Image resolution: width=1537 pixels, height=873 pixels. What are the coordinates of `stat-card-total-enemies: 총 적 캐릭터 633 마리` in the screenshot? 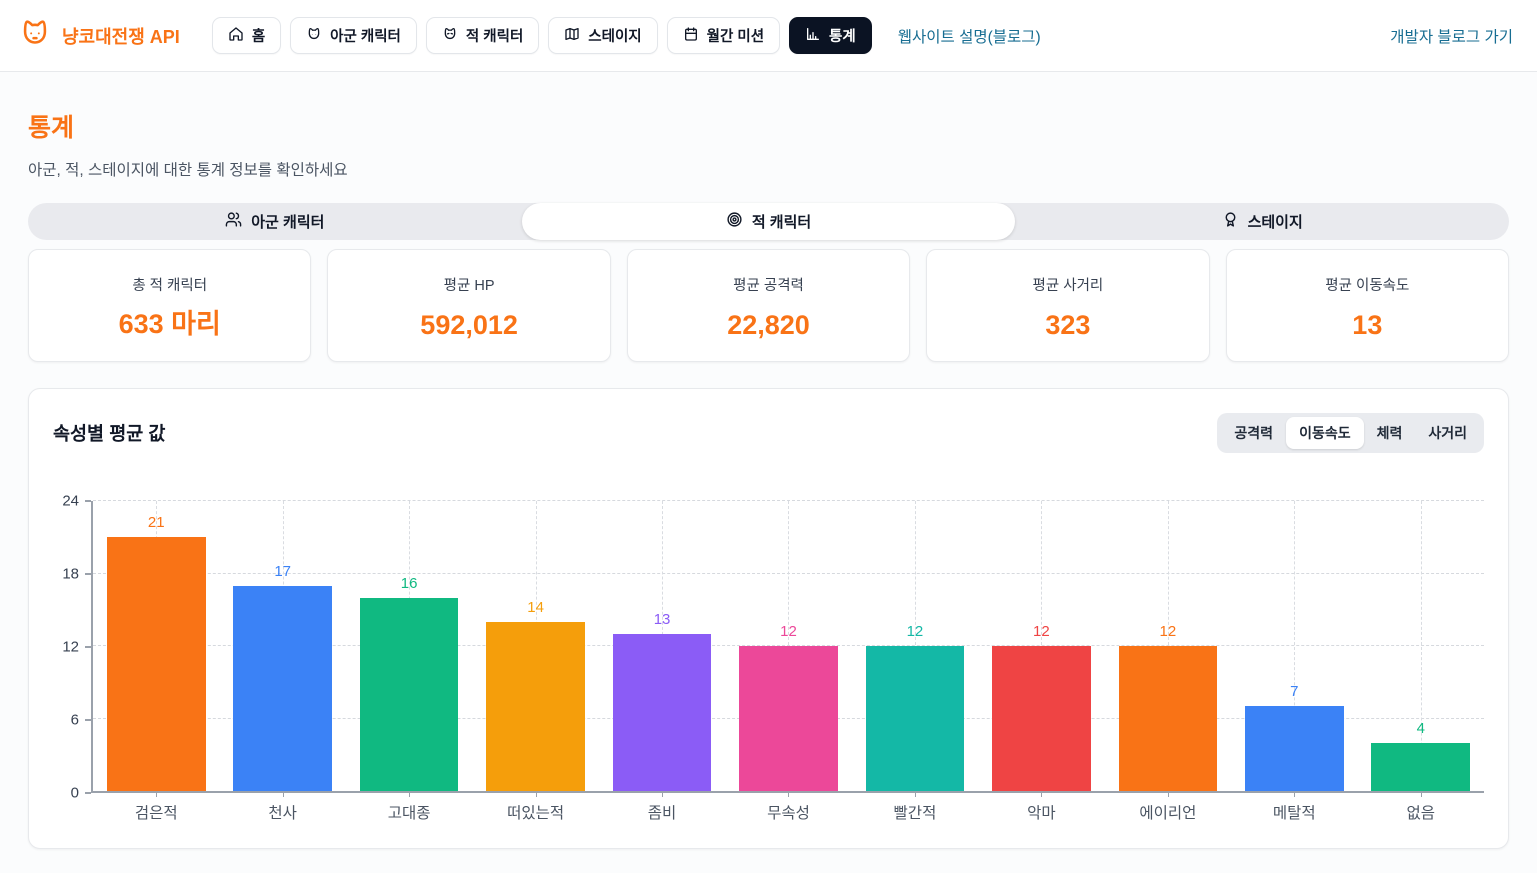 It's located at (170, 305).